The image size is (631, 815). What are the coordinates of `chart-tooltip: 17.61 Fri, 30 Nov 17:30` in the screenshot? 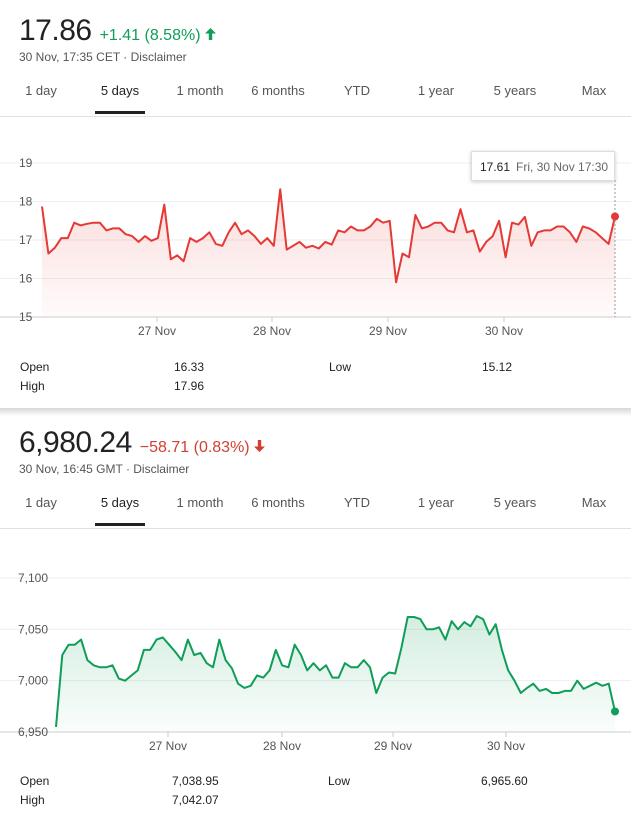 It's located at (543, 166).